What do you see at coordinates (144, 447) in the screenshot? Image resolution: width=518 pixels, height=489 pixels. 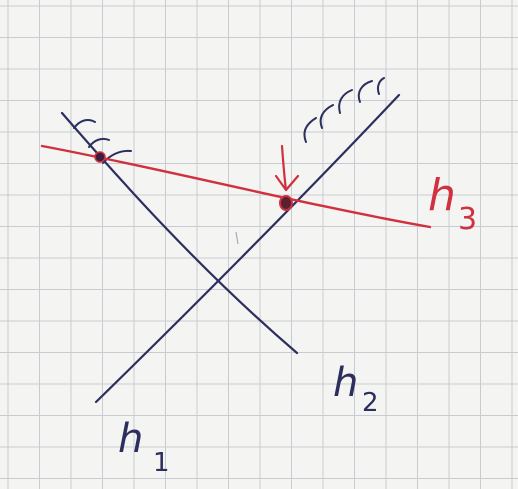 I see `label-h1: h 1` at bounding box center [144, 447].